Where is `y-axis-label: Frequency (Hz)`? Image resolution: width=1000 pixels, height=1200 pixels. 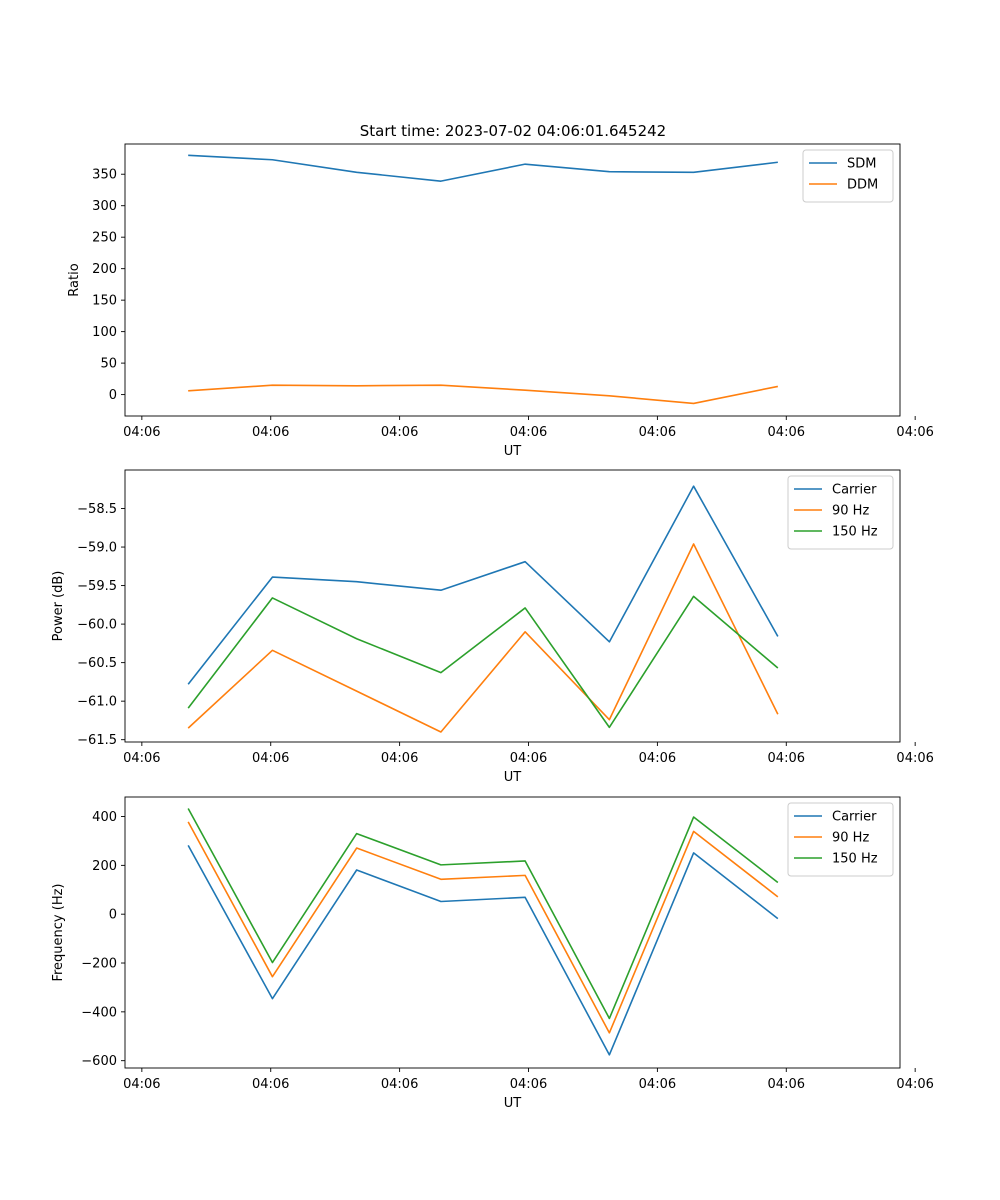
y-axis-label: Frequency (Hz) is located at coordinates (58, 932).